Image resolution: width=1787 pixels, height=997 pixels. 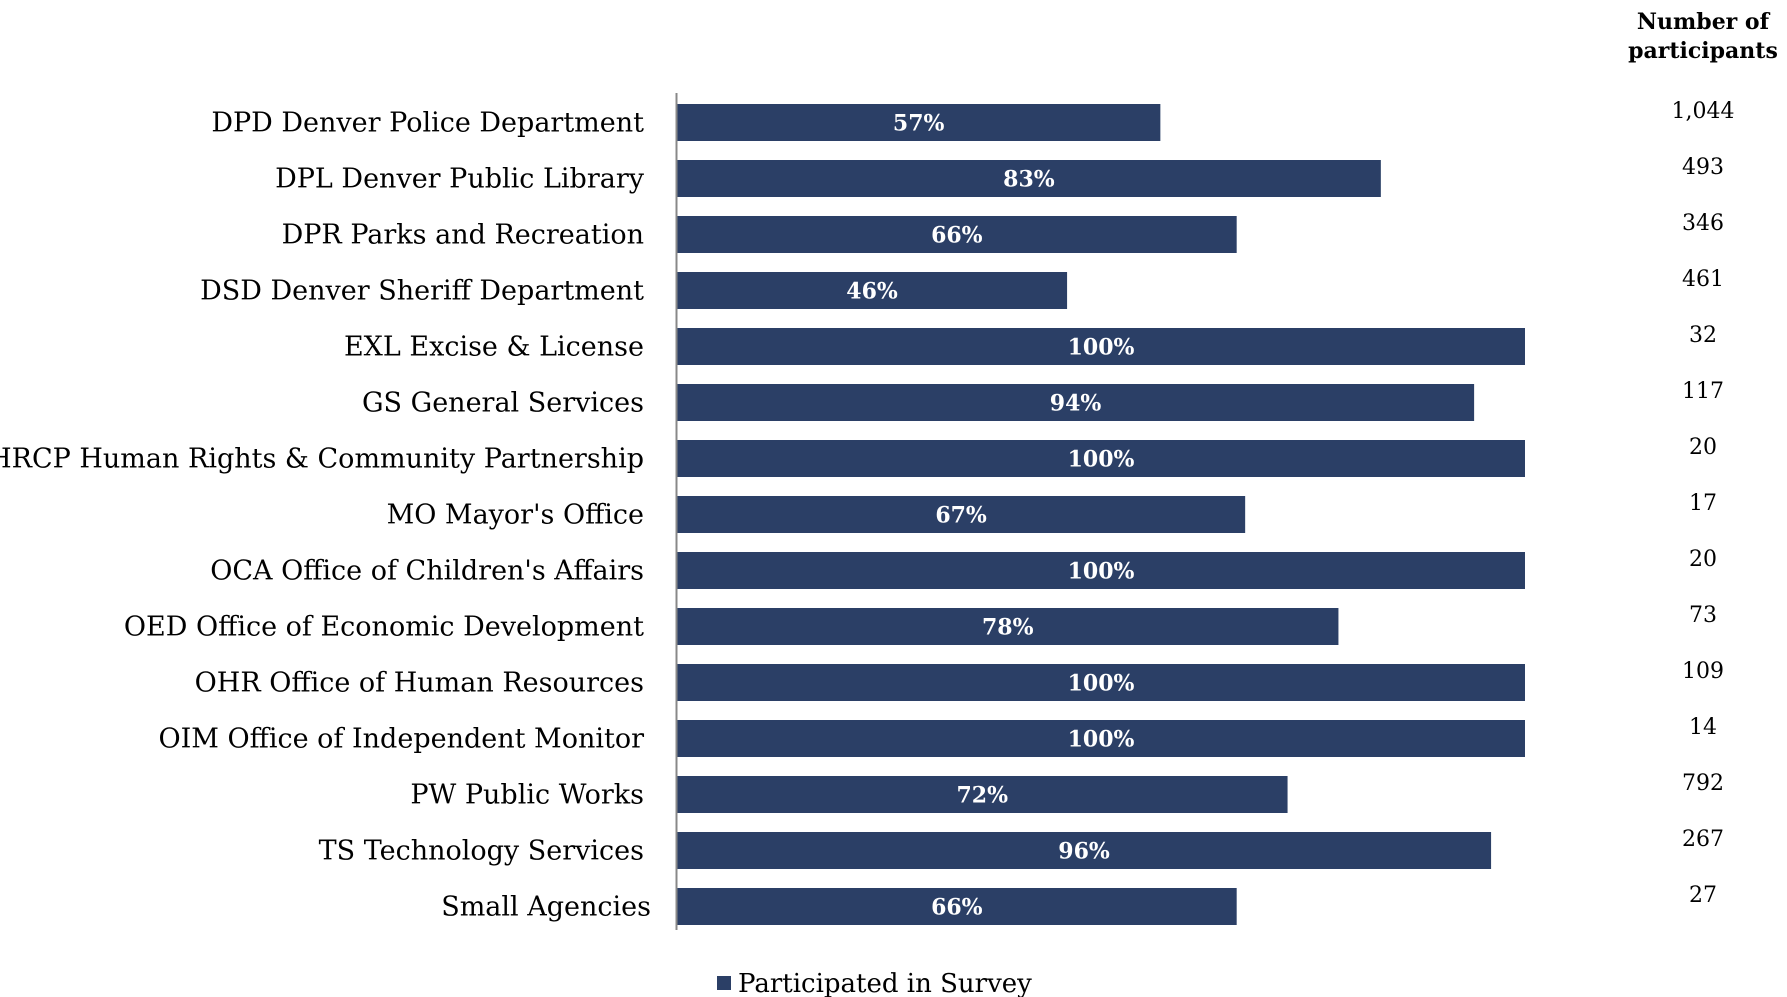 I want to click on category-label: DPR Parks and Recreation, so click(x=463, y=235).